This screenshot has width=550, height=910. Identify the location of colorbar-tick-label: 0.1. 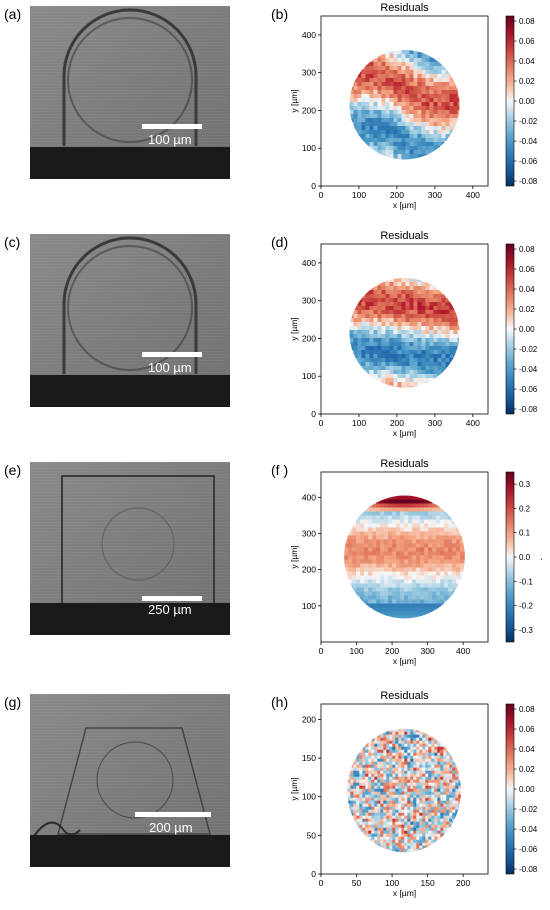
(525, 533).